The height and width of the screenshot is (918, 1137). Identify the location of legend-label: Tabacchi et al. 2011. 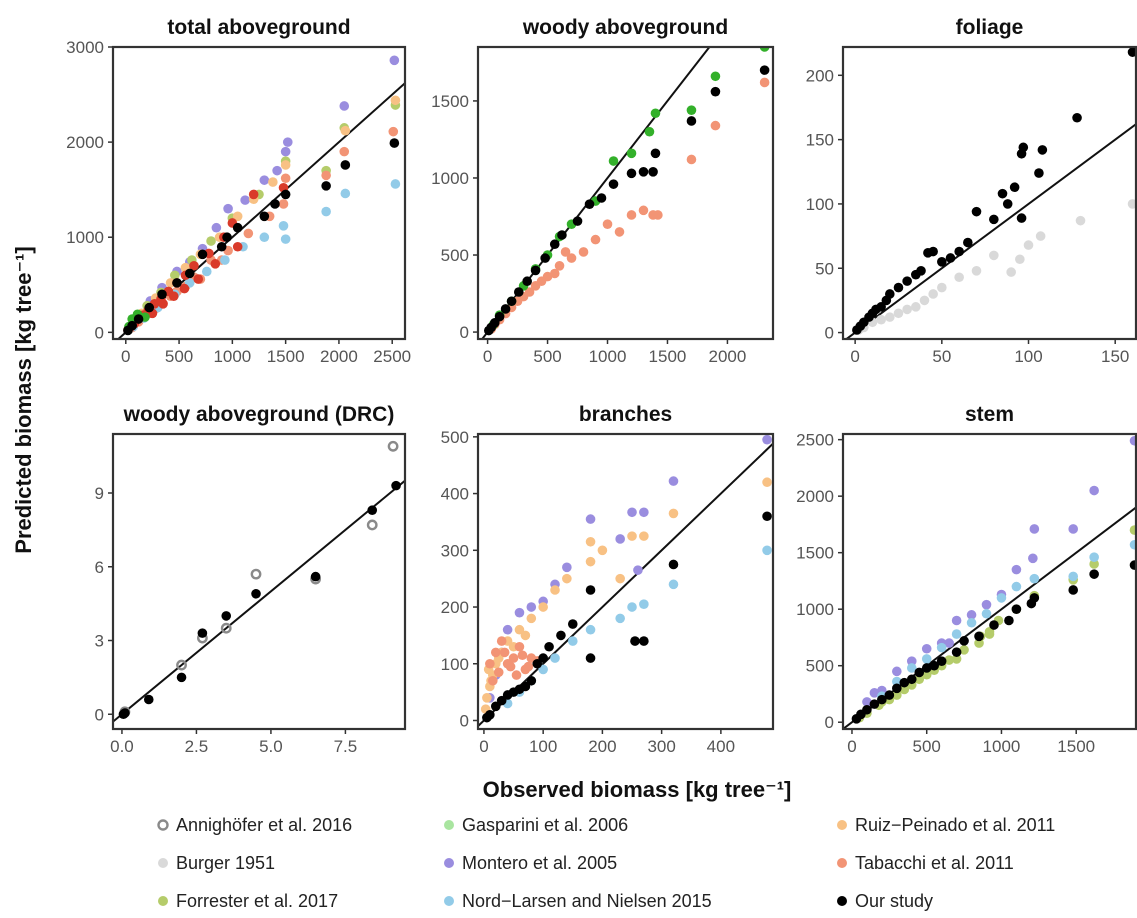
(934, 863).